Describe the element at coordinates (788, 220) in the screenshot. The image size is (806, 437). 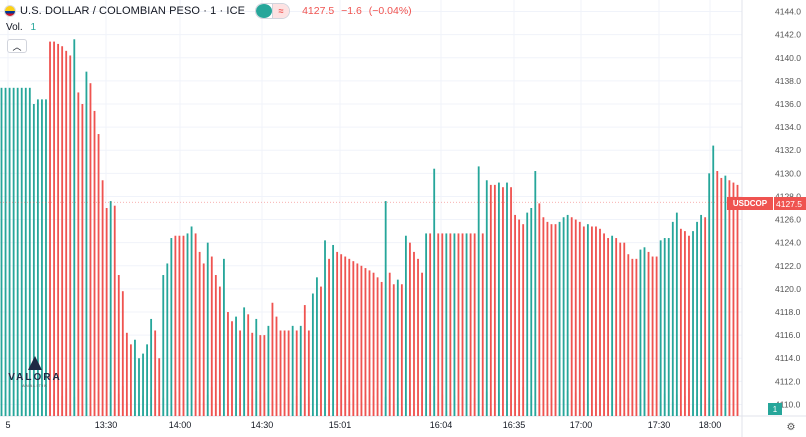
I see `y-tick-label: 4126.0` at that location.